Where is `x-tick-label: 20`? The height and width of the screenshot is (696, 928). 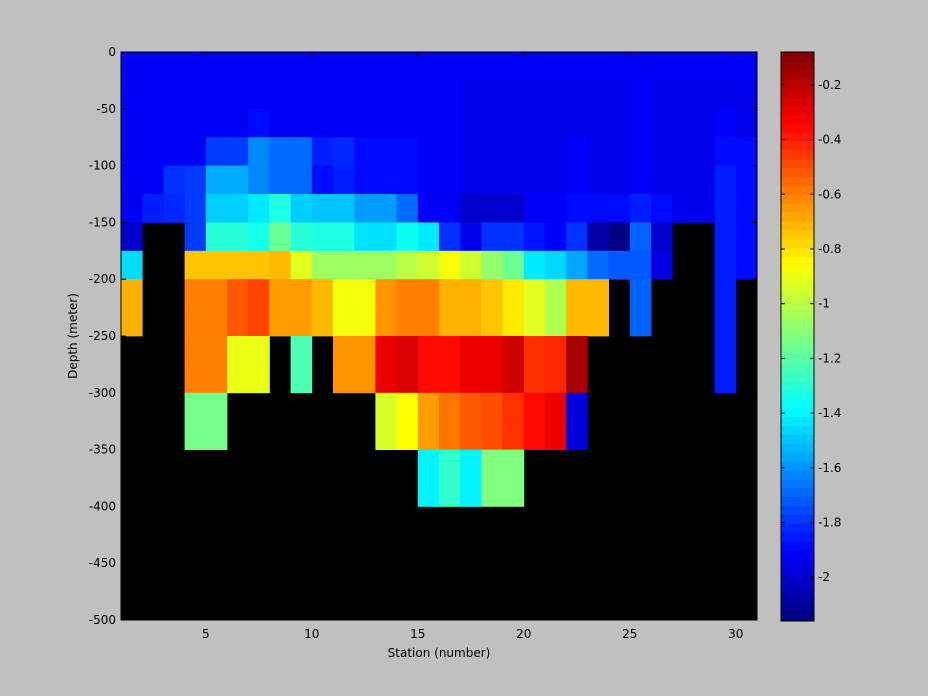
x-tick-label: 20 is located at coordinates (523, 634).